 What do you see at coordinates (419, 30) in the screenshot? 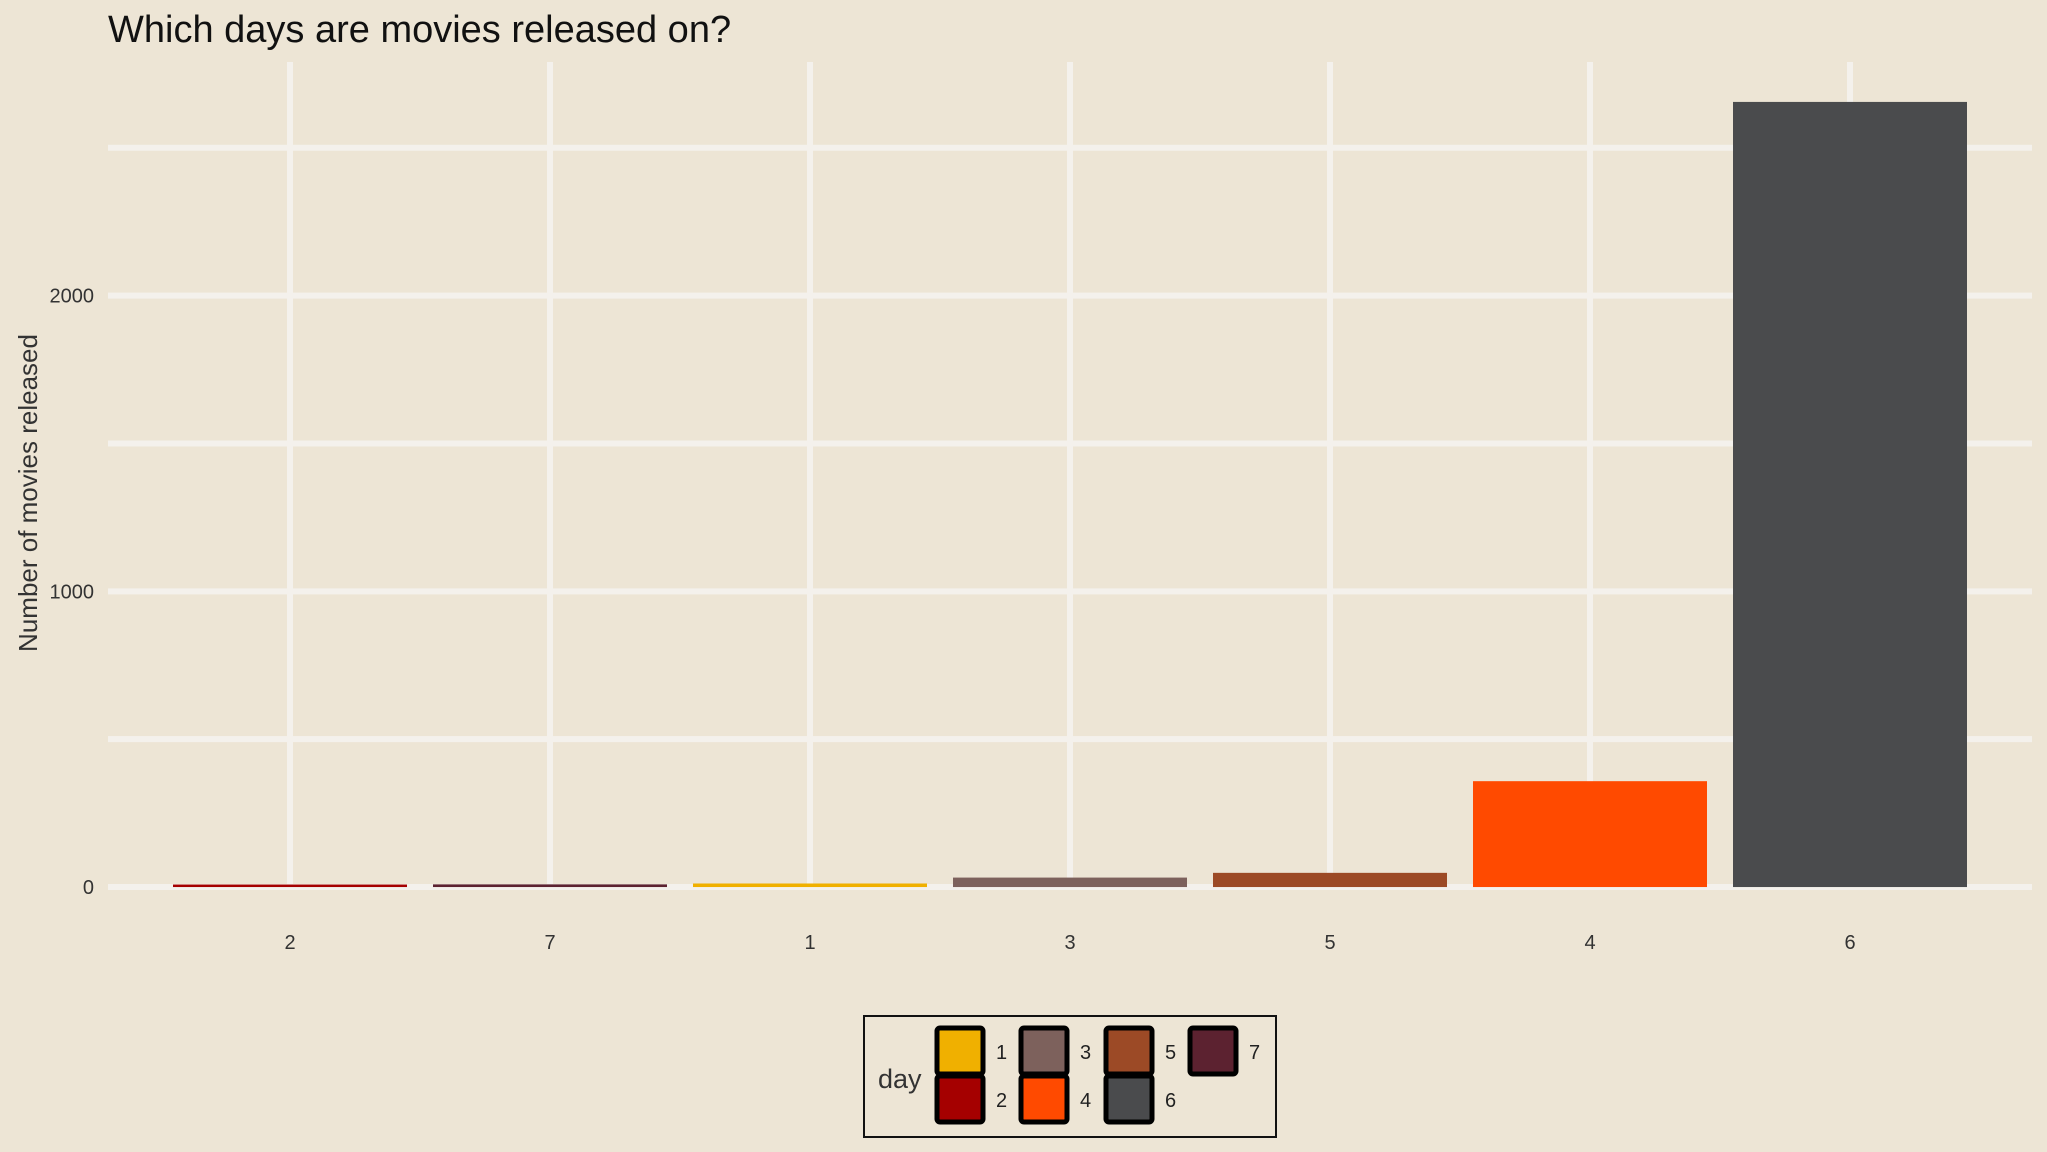
I see `chart-title: Which days are movies released on?` at bounding box center [419, 30].